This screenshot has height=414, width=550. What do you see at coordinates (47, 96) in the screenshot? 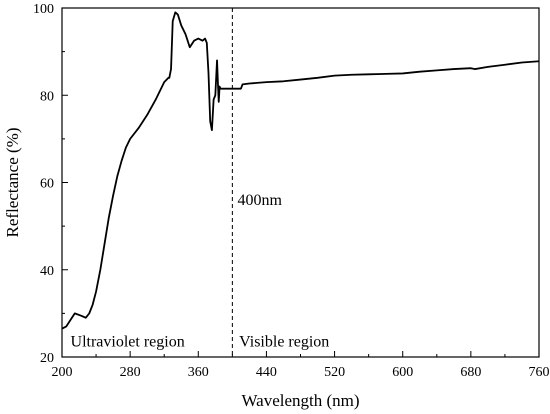
I see `y-tick-label: 80` at bounding box center [47, 96].